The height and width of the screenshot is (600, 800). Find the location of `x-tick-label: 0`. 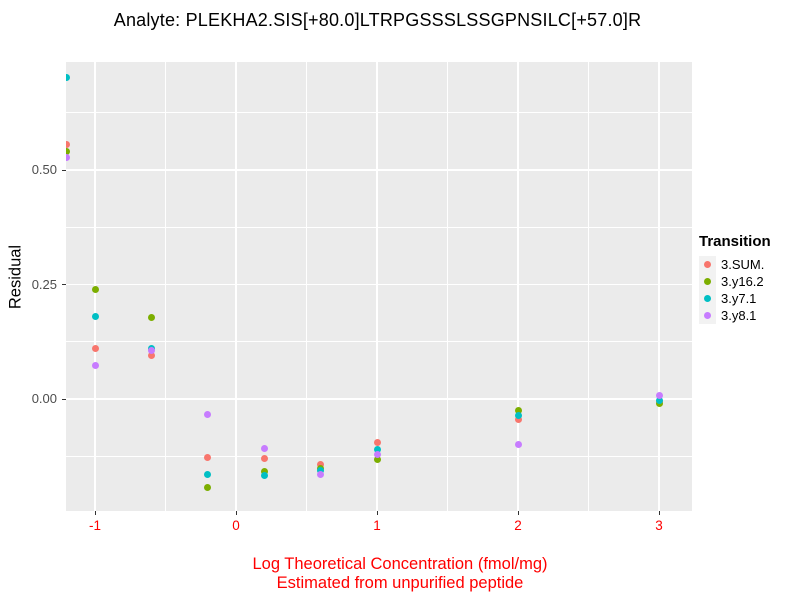

x-tick-label: 0 is located at coordinates (236, 525).